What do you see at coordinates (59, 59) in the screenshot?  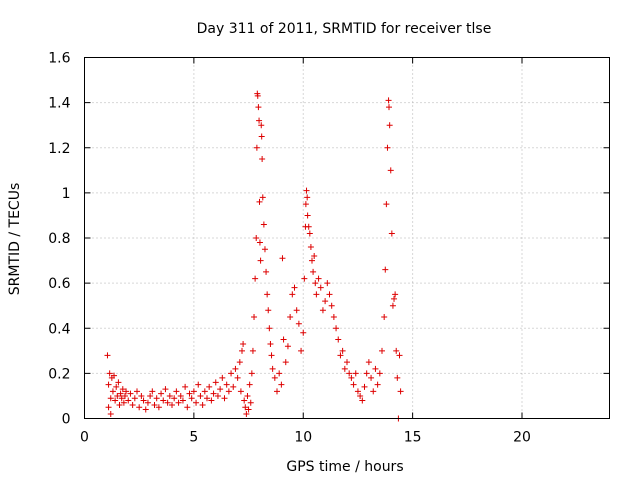 I see `y-tick-label: 1.6` at bounding box center [59, 59].